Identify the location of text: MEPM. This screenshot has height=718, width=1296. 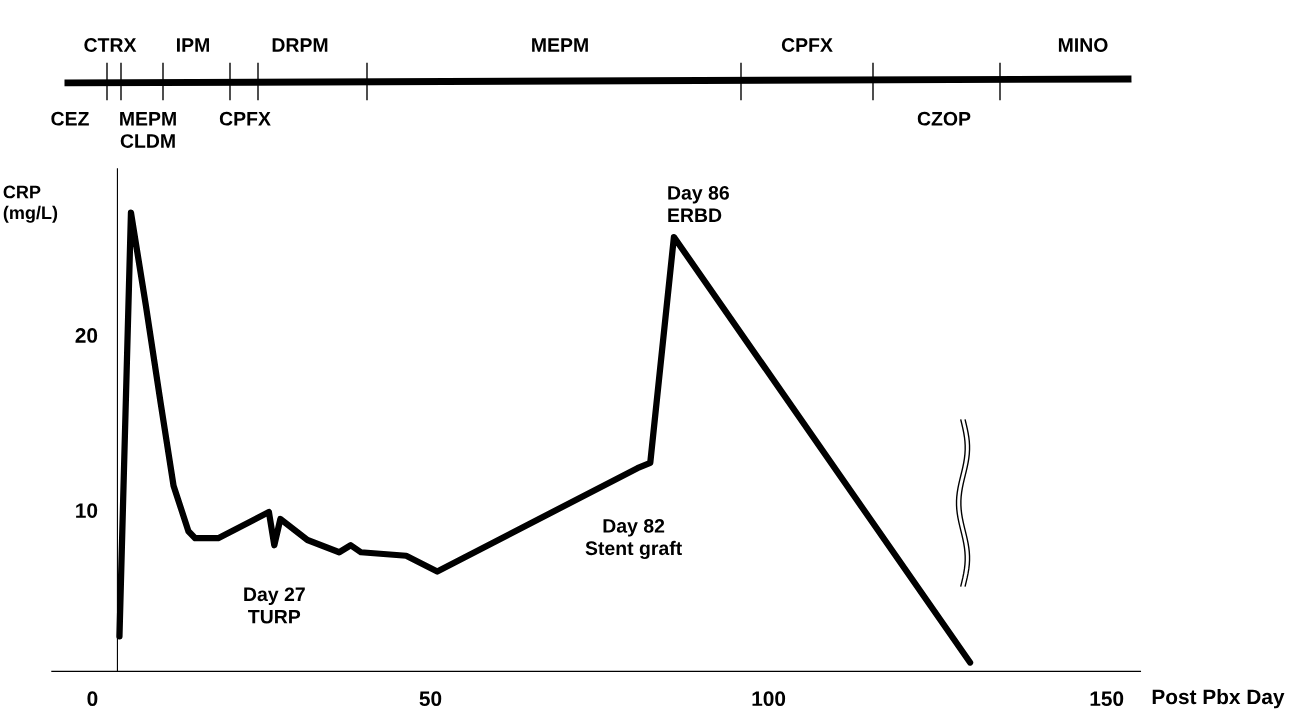
(560, 45).